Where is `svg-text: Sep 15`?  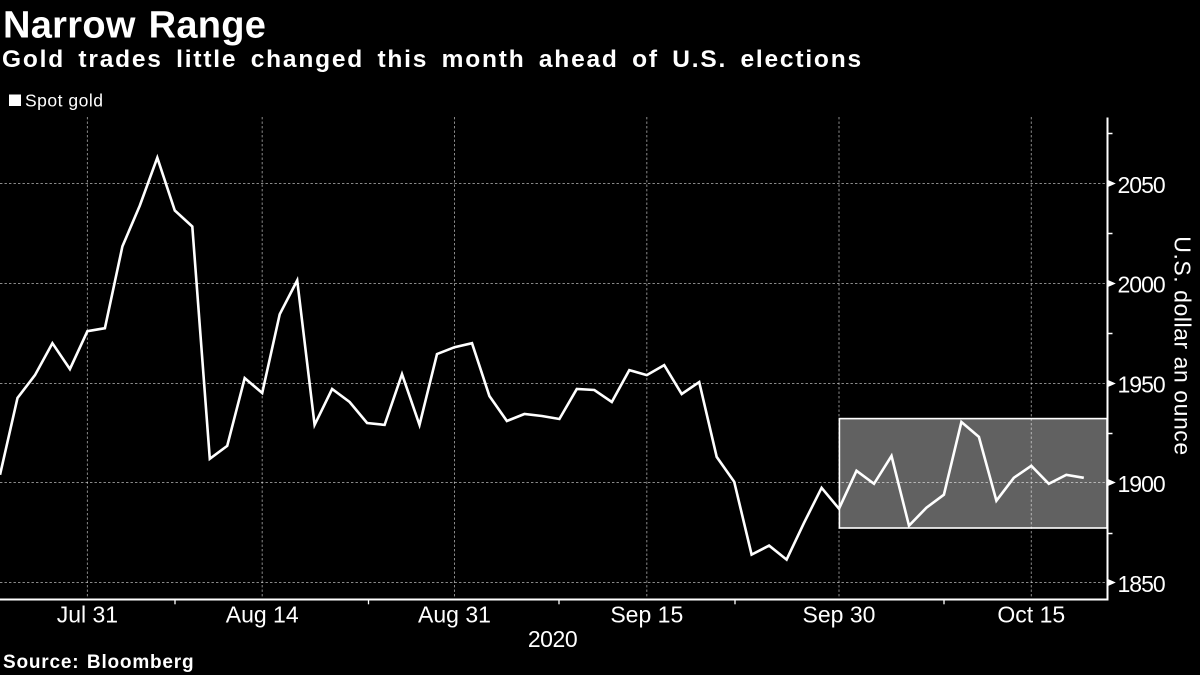
svg-text: Sep 15 is located at coordinates (646, 614).